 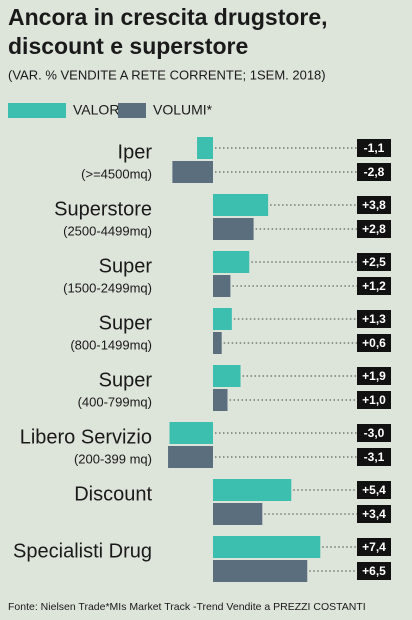 What do you see at coordinates (183, 110) in the screenshot?
I see `legend-label: VOLUMI*` at bounding box center [183, 110].